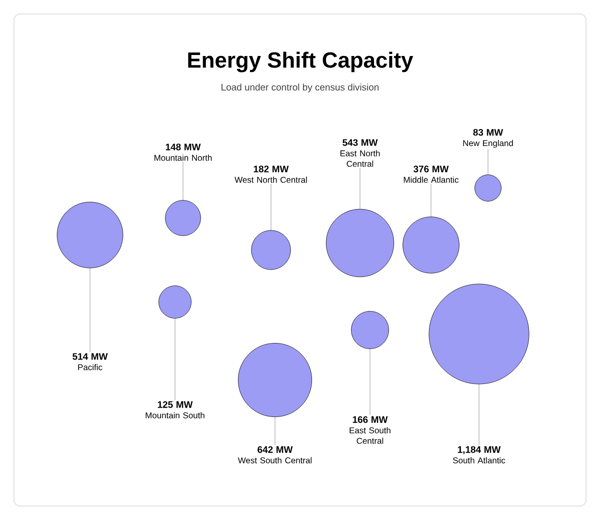  Describe the element at coordinates (271, 169) in the screenshot. I see `data-label: 182 MW` at that location.